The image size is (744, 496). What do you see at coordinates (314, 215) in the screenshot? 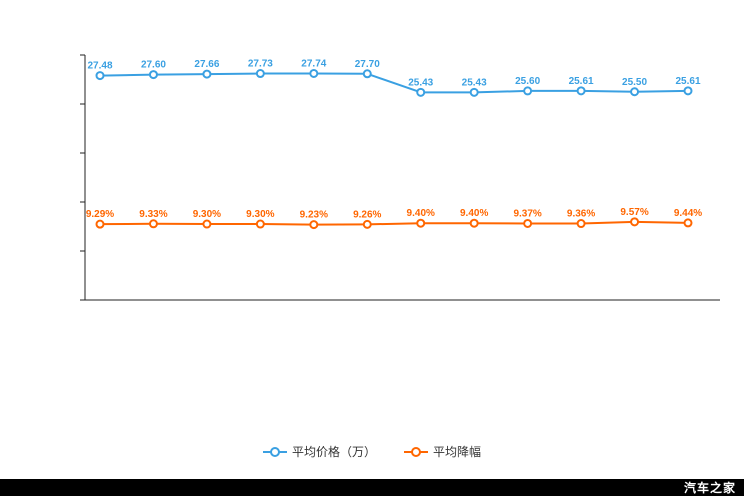
I see `data-label: 9.23%` at bounding box center [314, 215].